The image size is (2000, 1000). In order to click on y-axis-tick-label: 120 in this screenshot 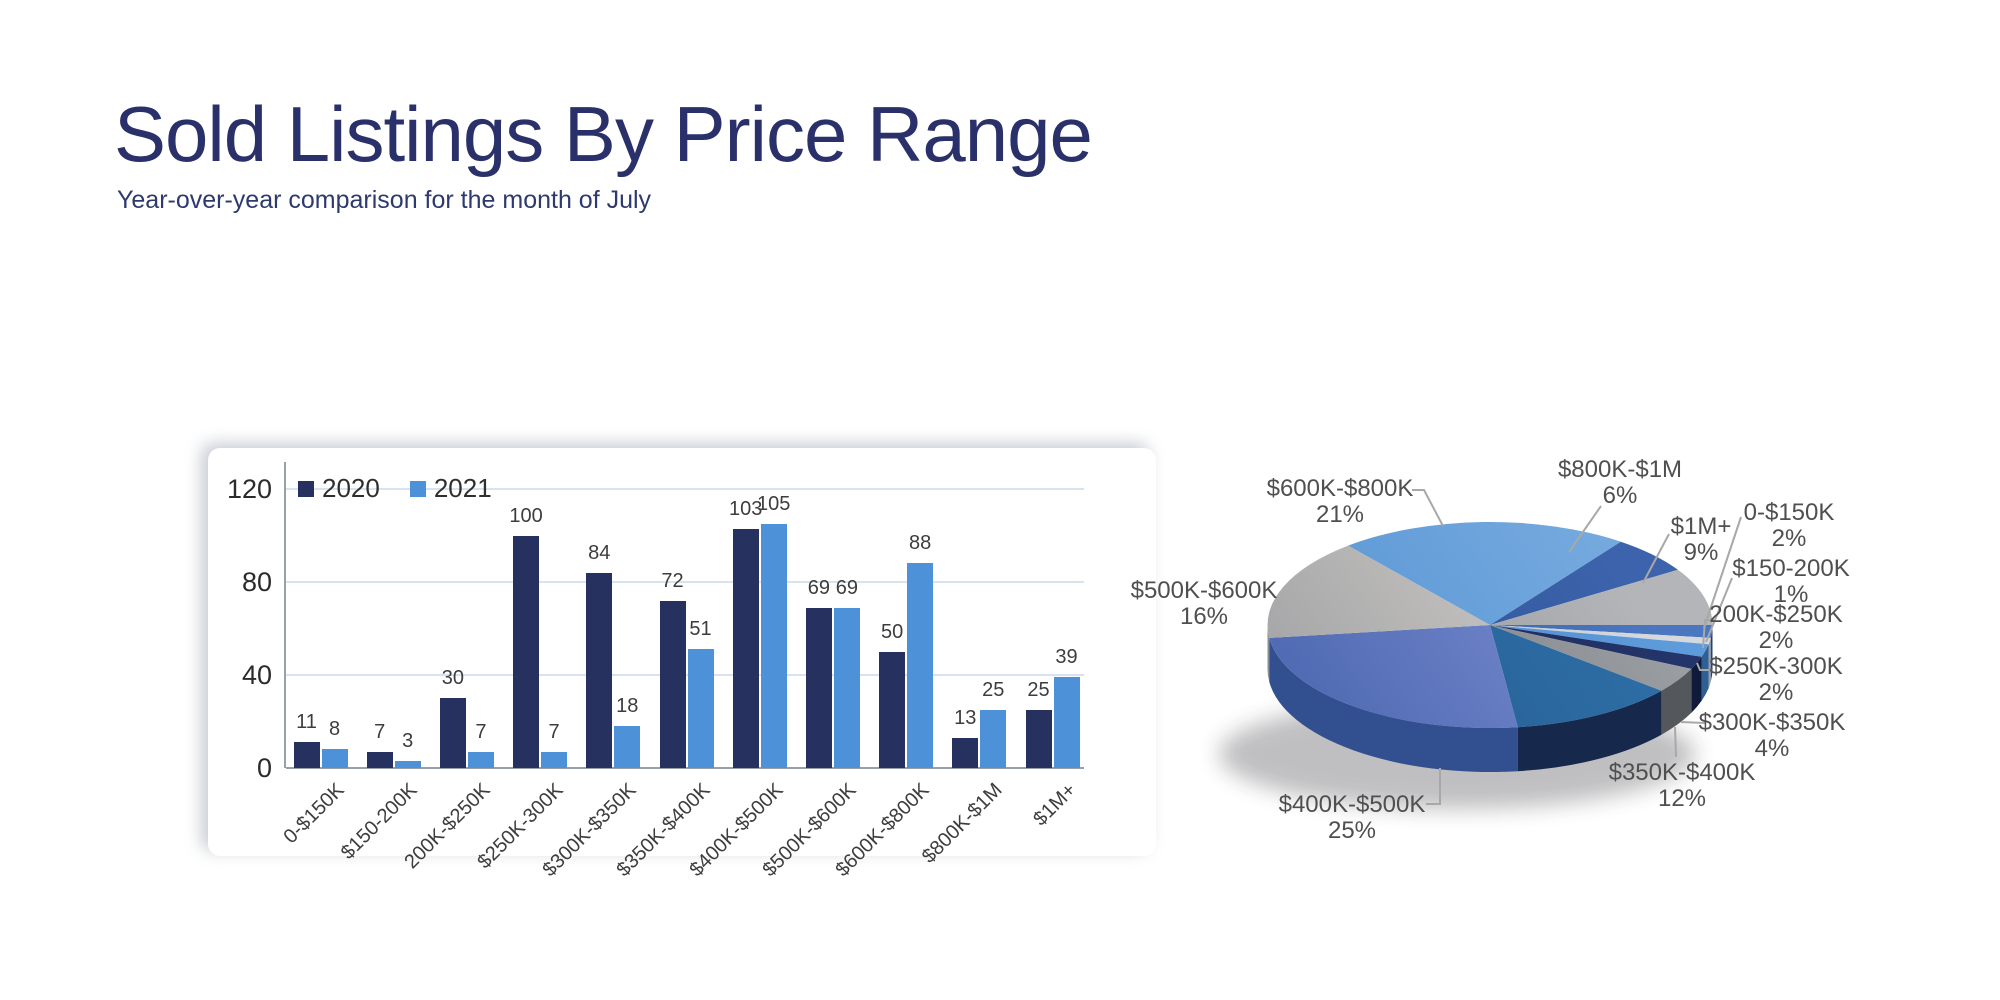, I will do `click(249, 489)`.